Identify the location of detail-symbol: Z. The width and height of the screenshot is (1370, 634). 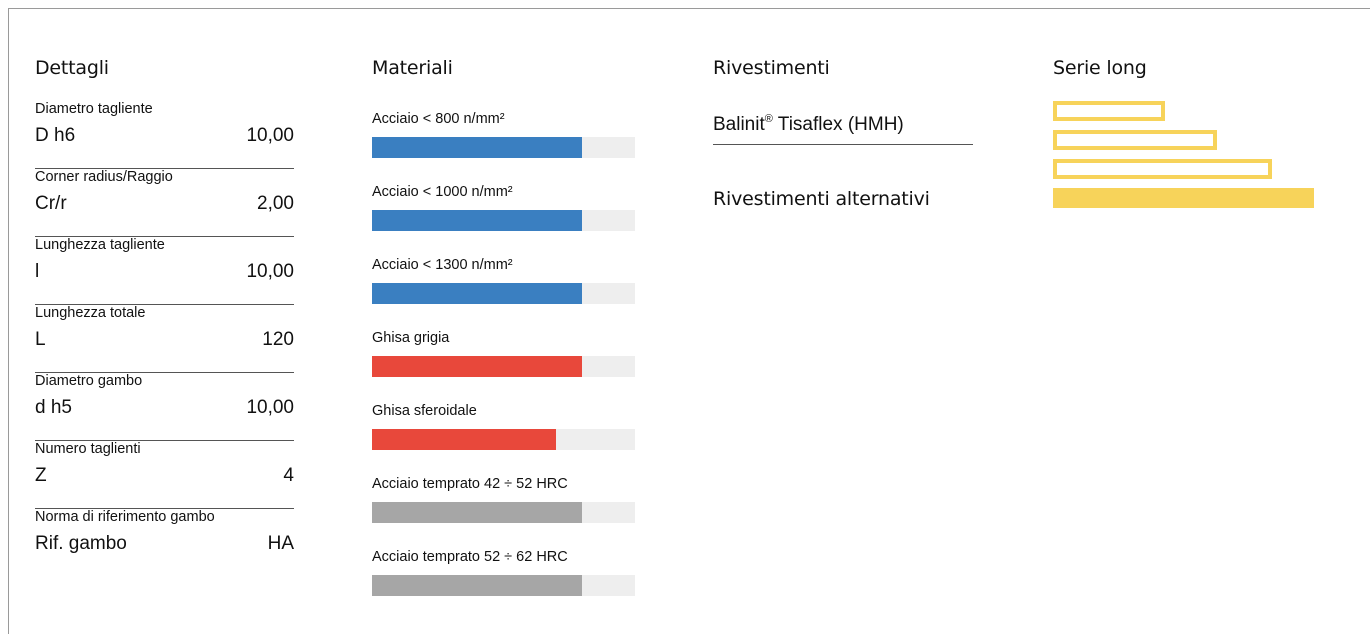
(41, 475).